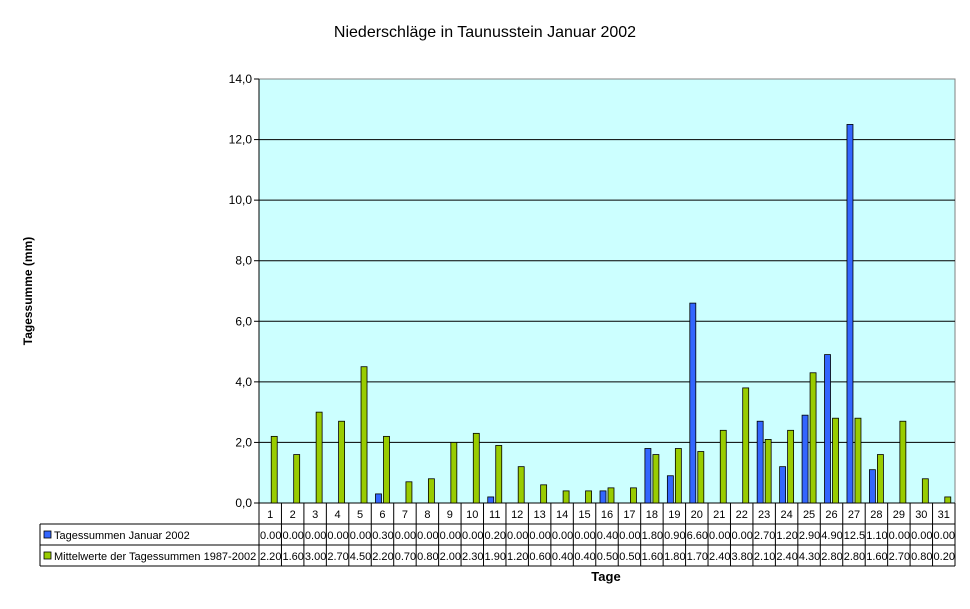  What do you see at coordinates (786, 515) in the screenshot?
I see `x-tick-label: 24` at bounding box center [786, 515].